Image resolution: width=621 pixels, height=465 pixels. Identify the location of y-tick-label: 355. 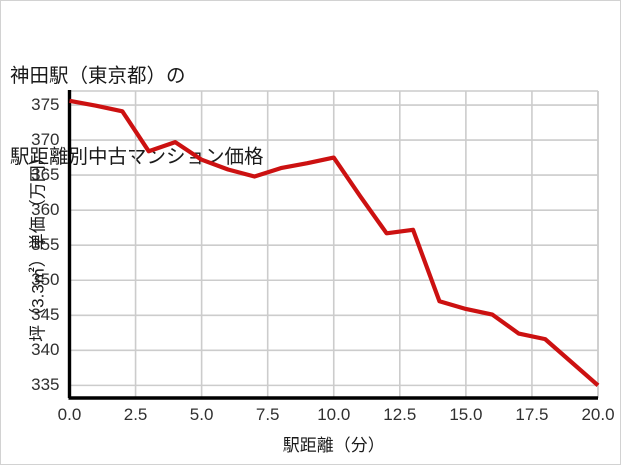
(45, 245).